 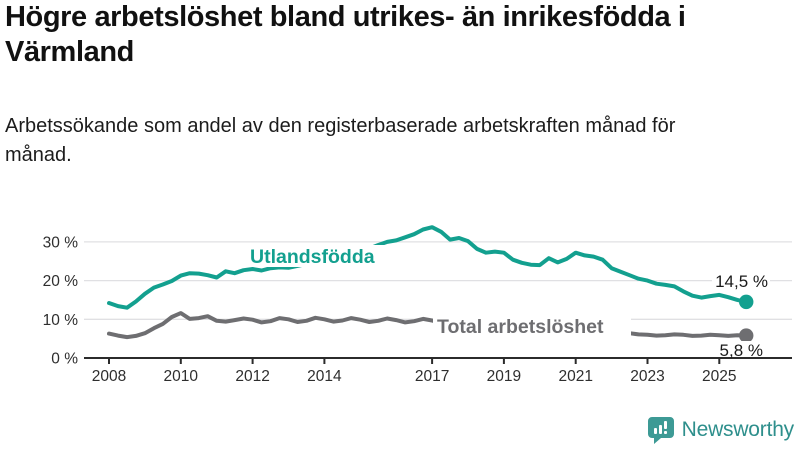 What do you see at coordinates (432, 376) in the screenshot?
I see `x-axis-tick-label: 2017` at bounding box center [432, 376].